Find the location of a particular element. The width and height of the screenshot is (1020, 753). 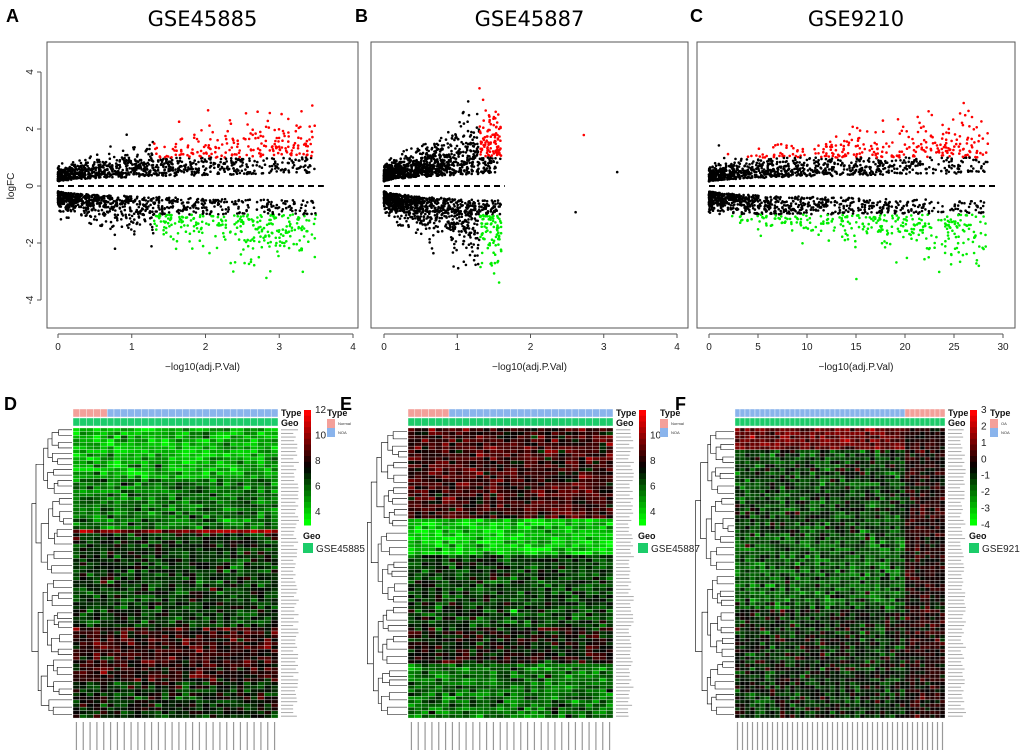

x-tick-label: 25 is located at coordinates (954, 347).